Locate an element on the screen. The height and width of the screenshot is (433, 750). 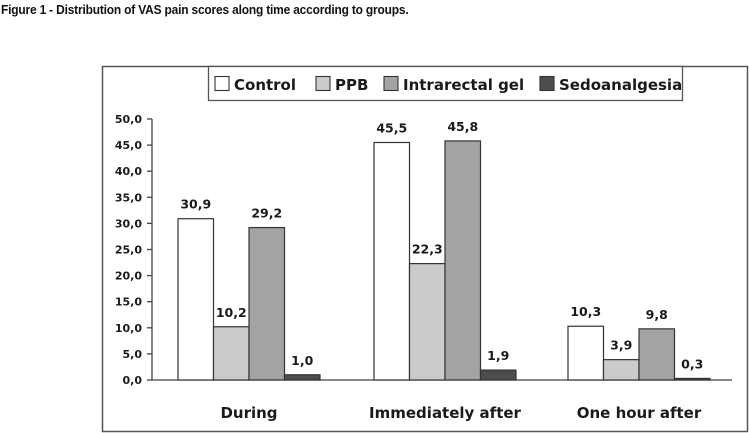
legend: Control PPB Intrarectal gel Sedoanalgesia is located at coordinates (445, 83).